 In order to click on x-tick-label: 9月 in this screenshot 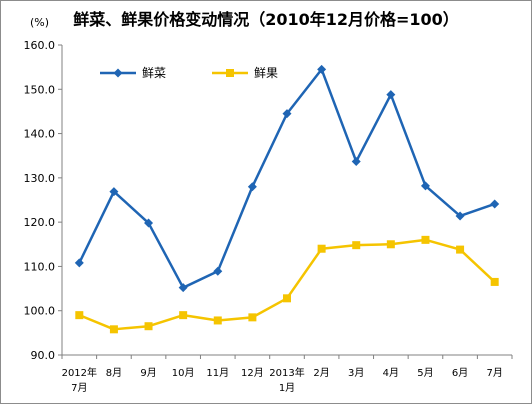, I will do `click(148, 373)`.